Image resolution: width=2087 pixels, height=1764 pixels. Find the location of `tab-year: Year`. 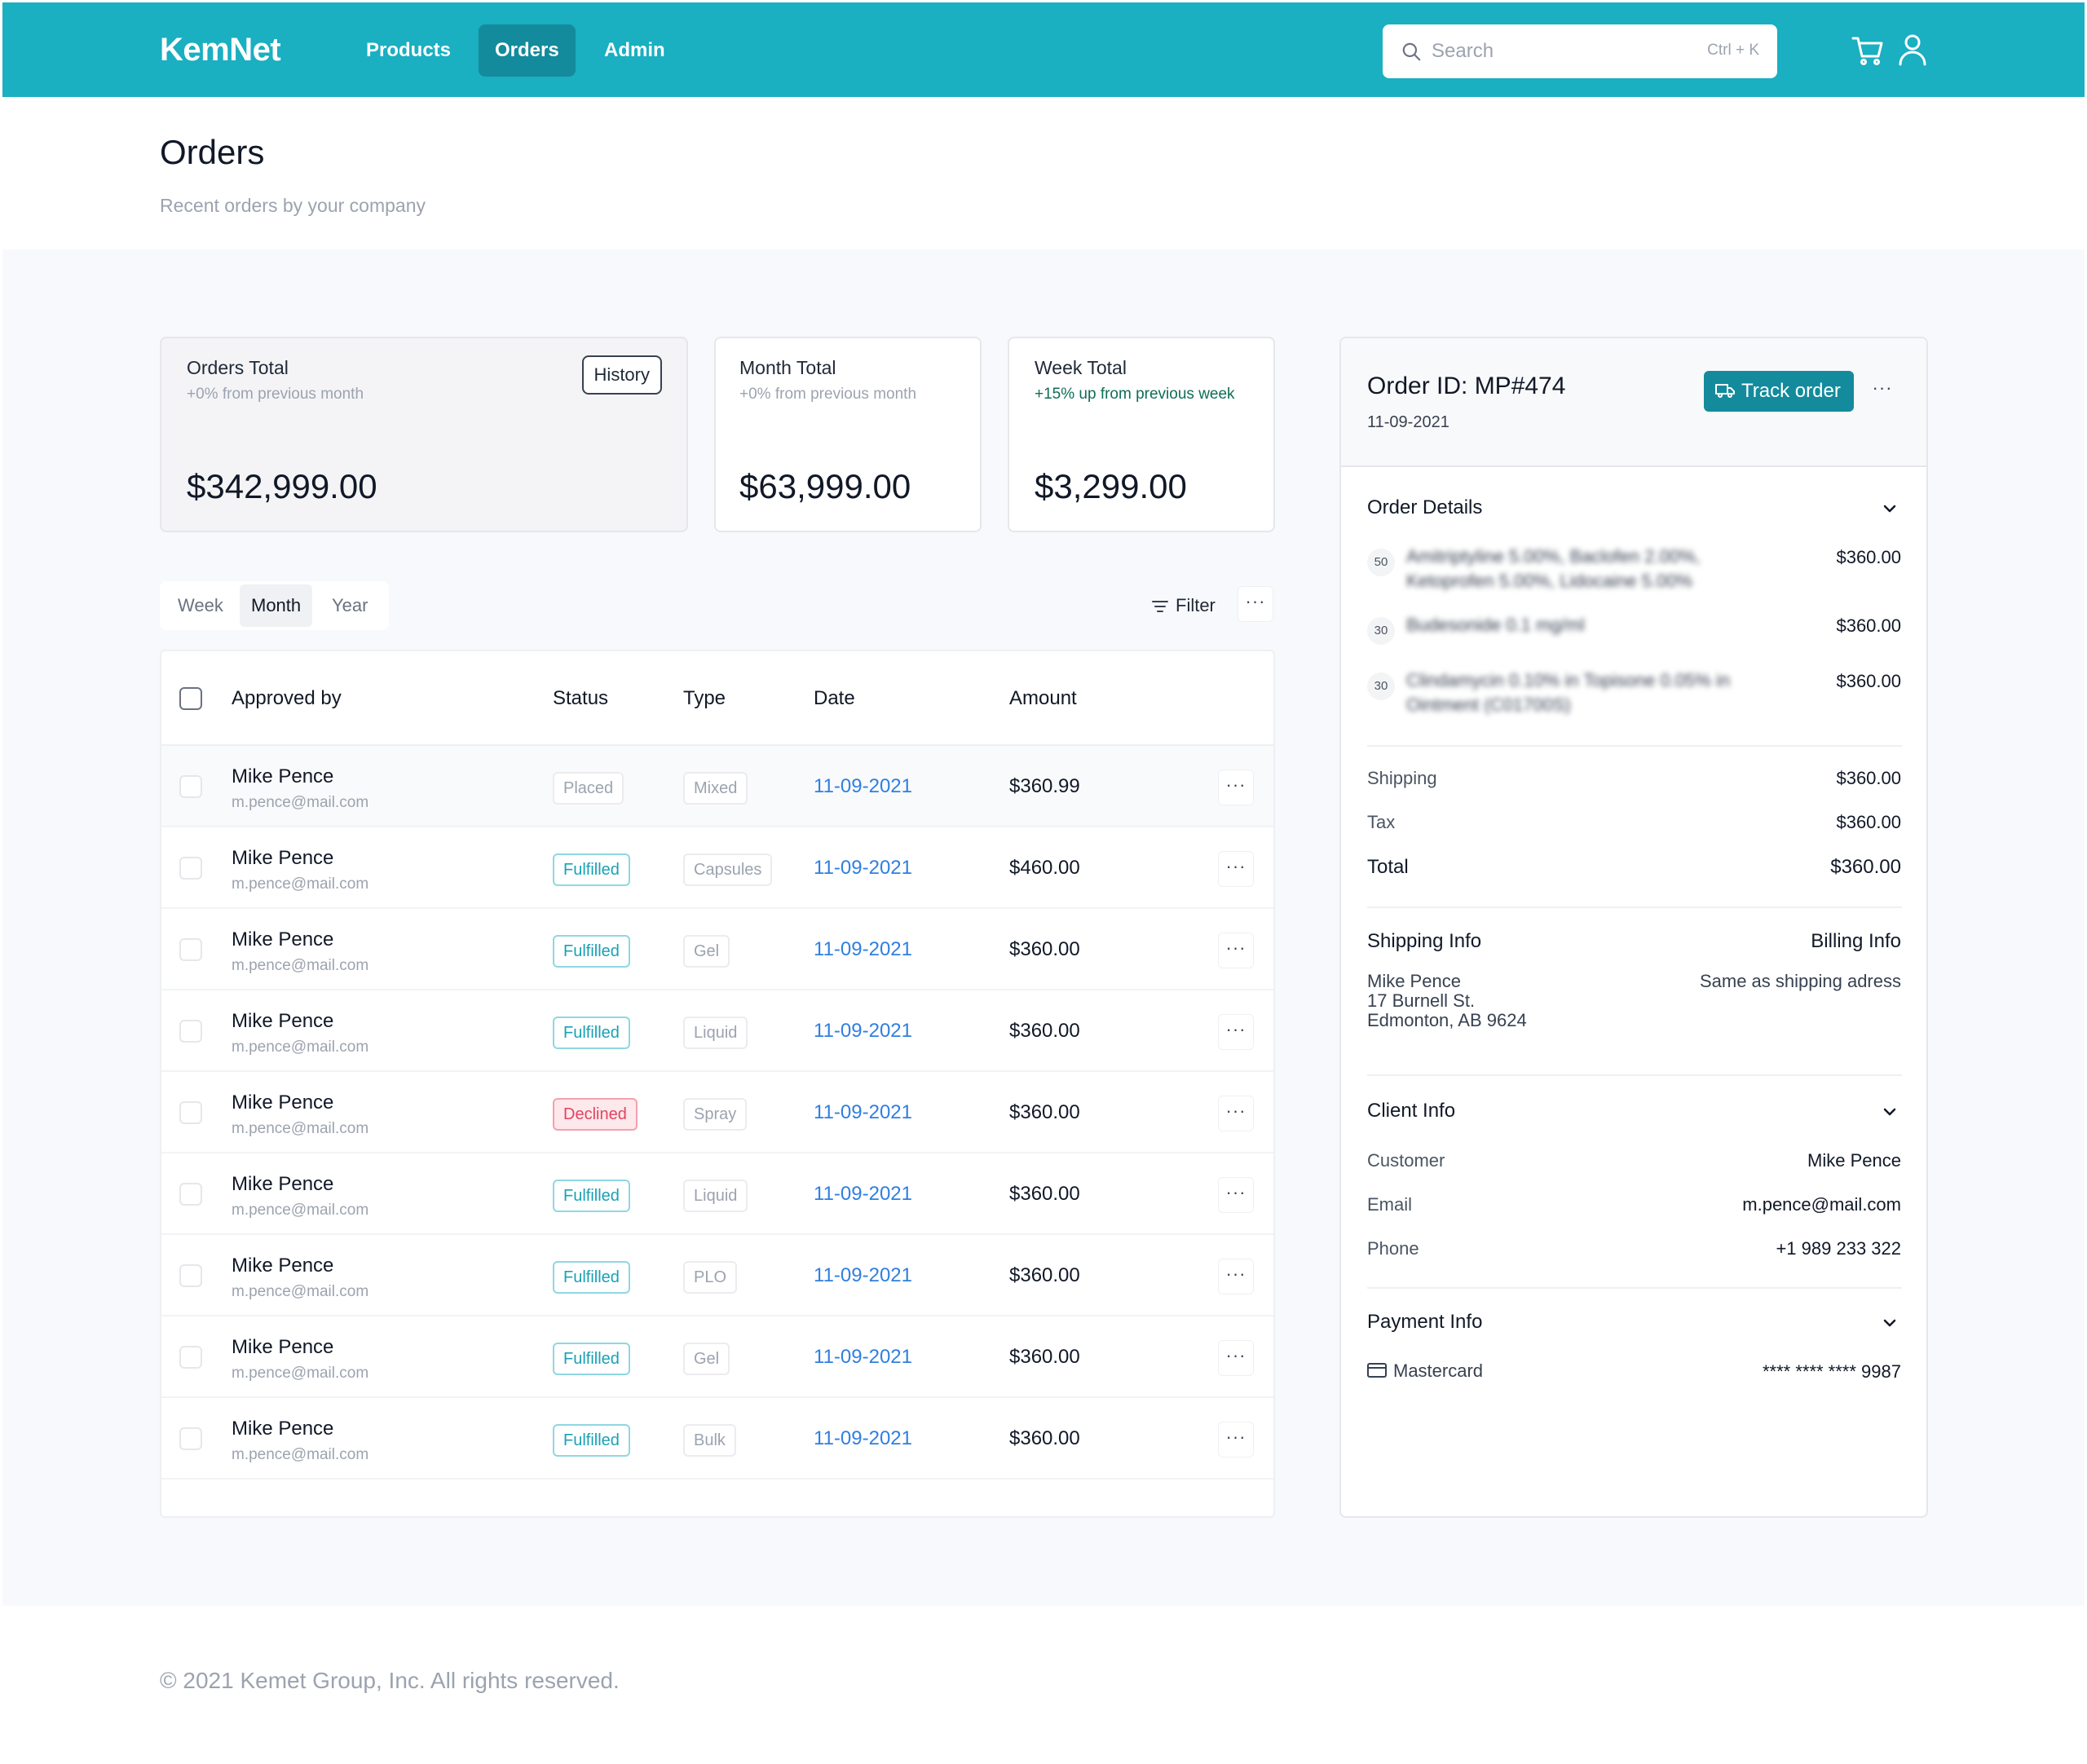

tab-year: Year is located at coordinates (350, 605).